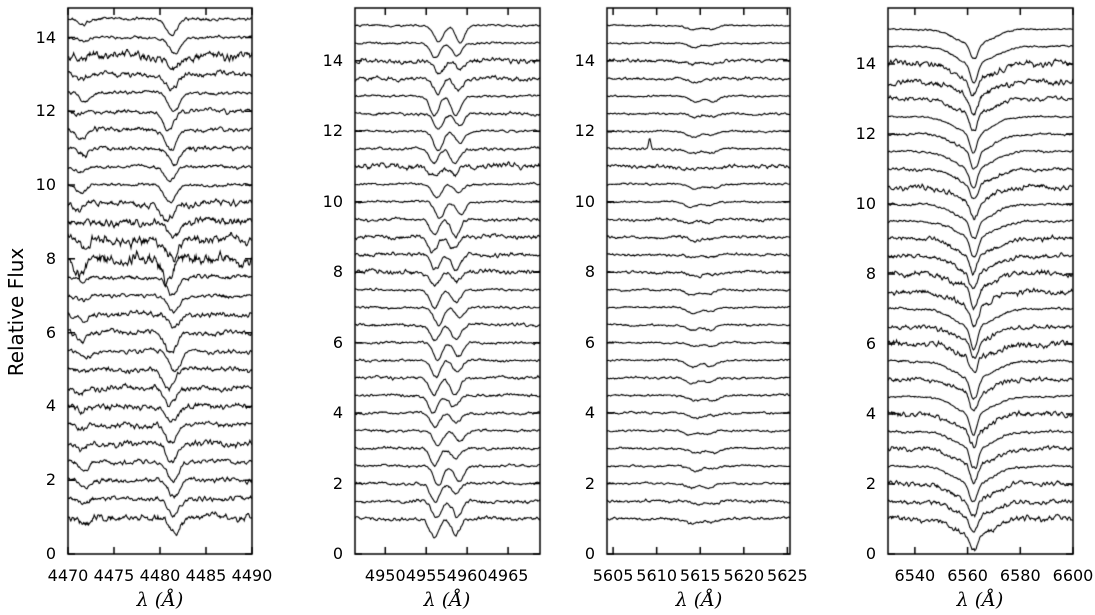 The width and height of the screenshot is (1095, 615). I want to click on x-tick-label: 4490, so click(252, 575).